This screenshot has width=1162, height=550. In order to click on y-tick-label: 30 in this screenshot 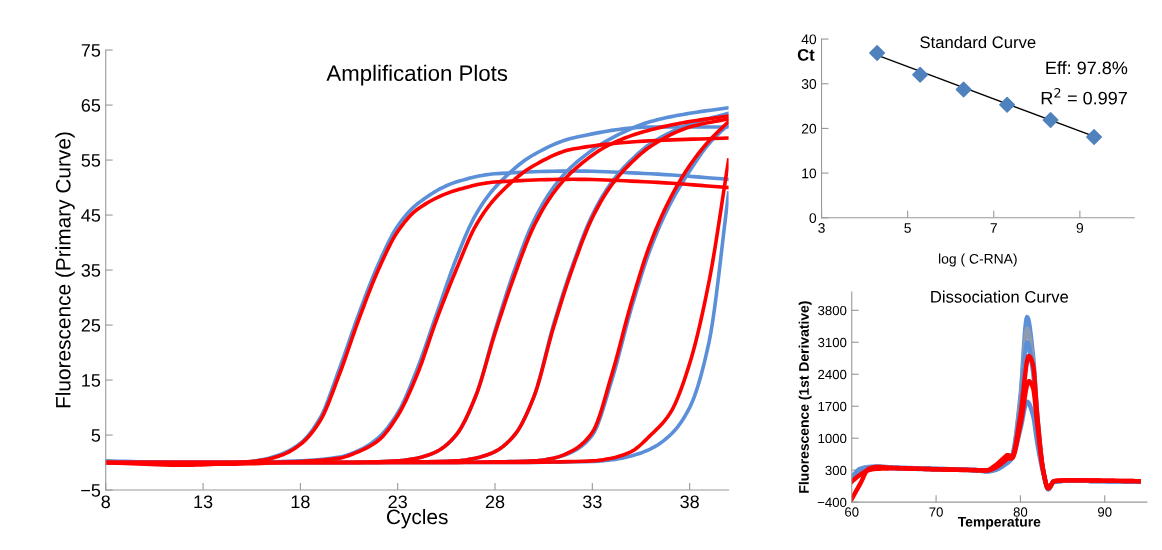, I will do `click(809, 84)`.